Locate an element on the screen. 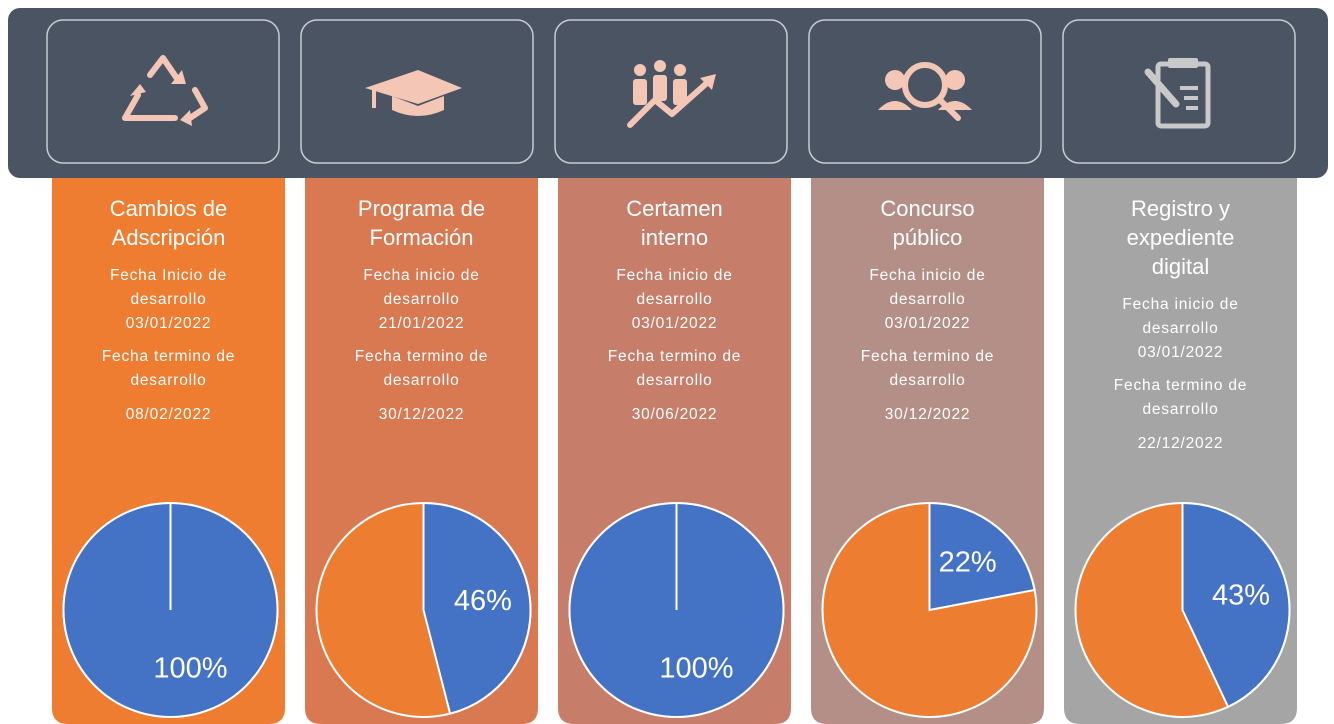  clipboard-icon is located at coordinates (1177, 93).